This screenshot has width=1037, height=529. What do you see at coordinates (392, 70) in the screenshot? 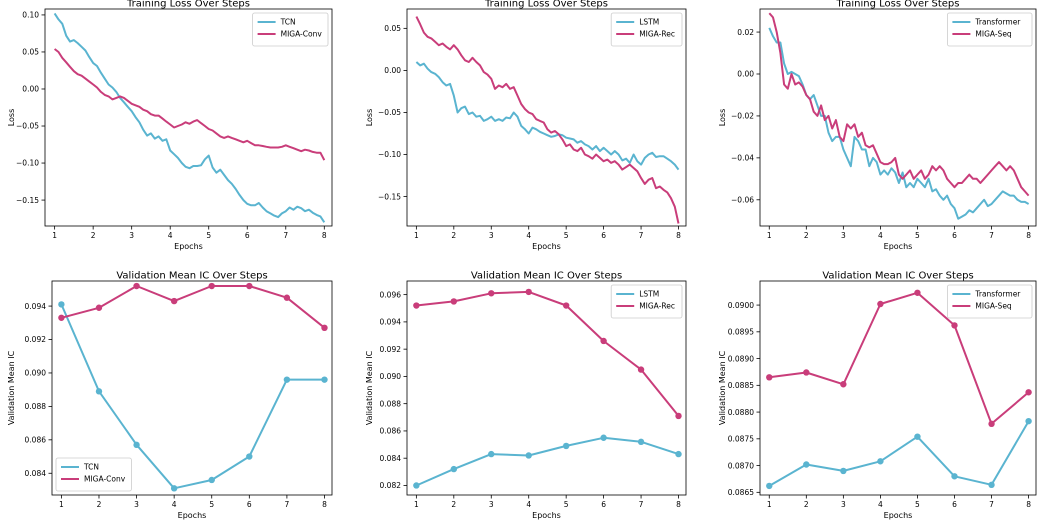
I see `y-tick-label: 0.00` at bounding box center [392, 70].